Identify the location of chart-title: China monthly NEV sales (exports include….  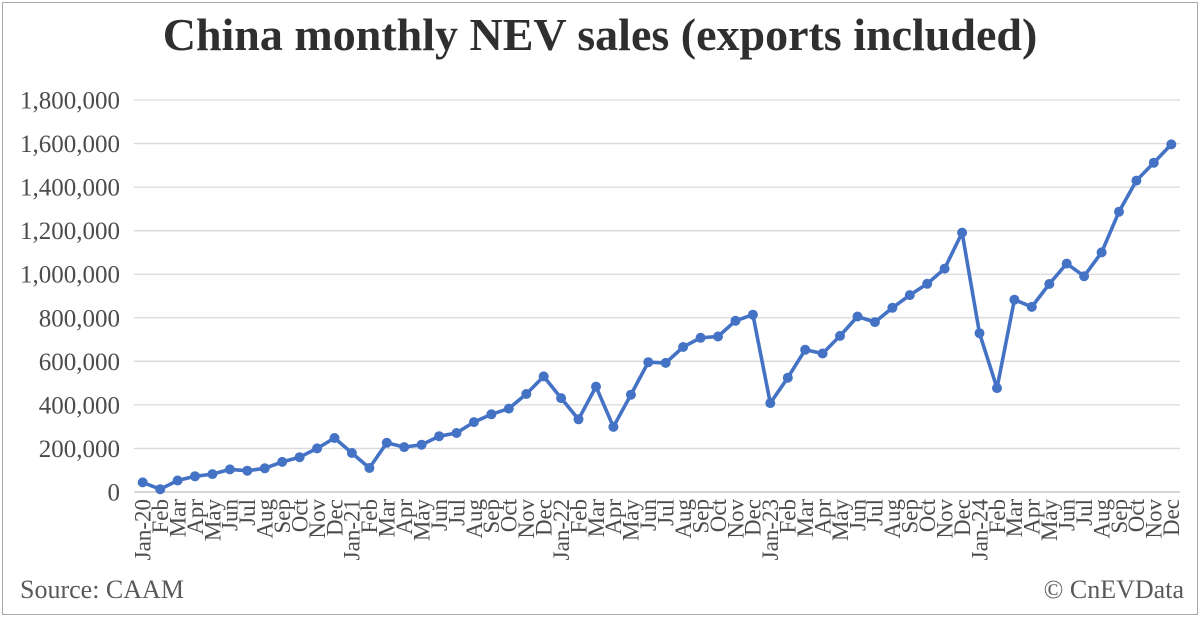
(600, 34).